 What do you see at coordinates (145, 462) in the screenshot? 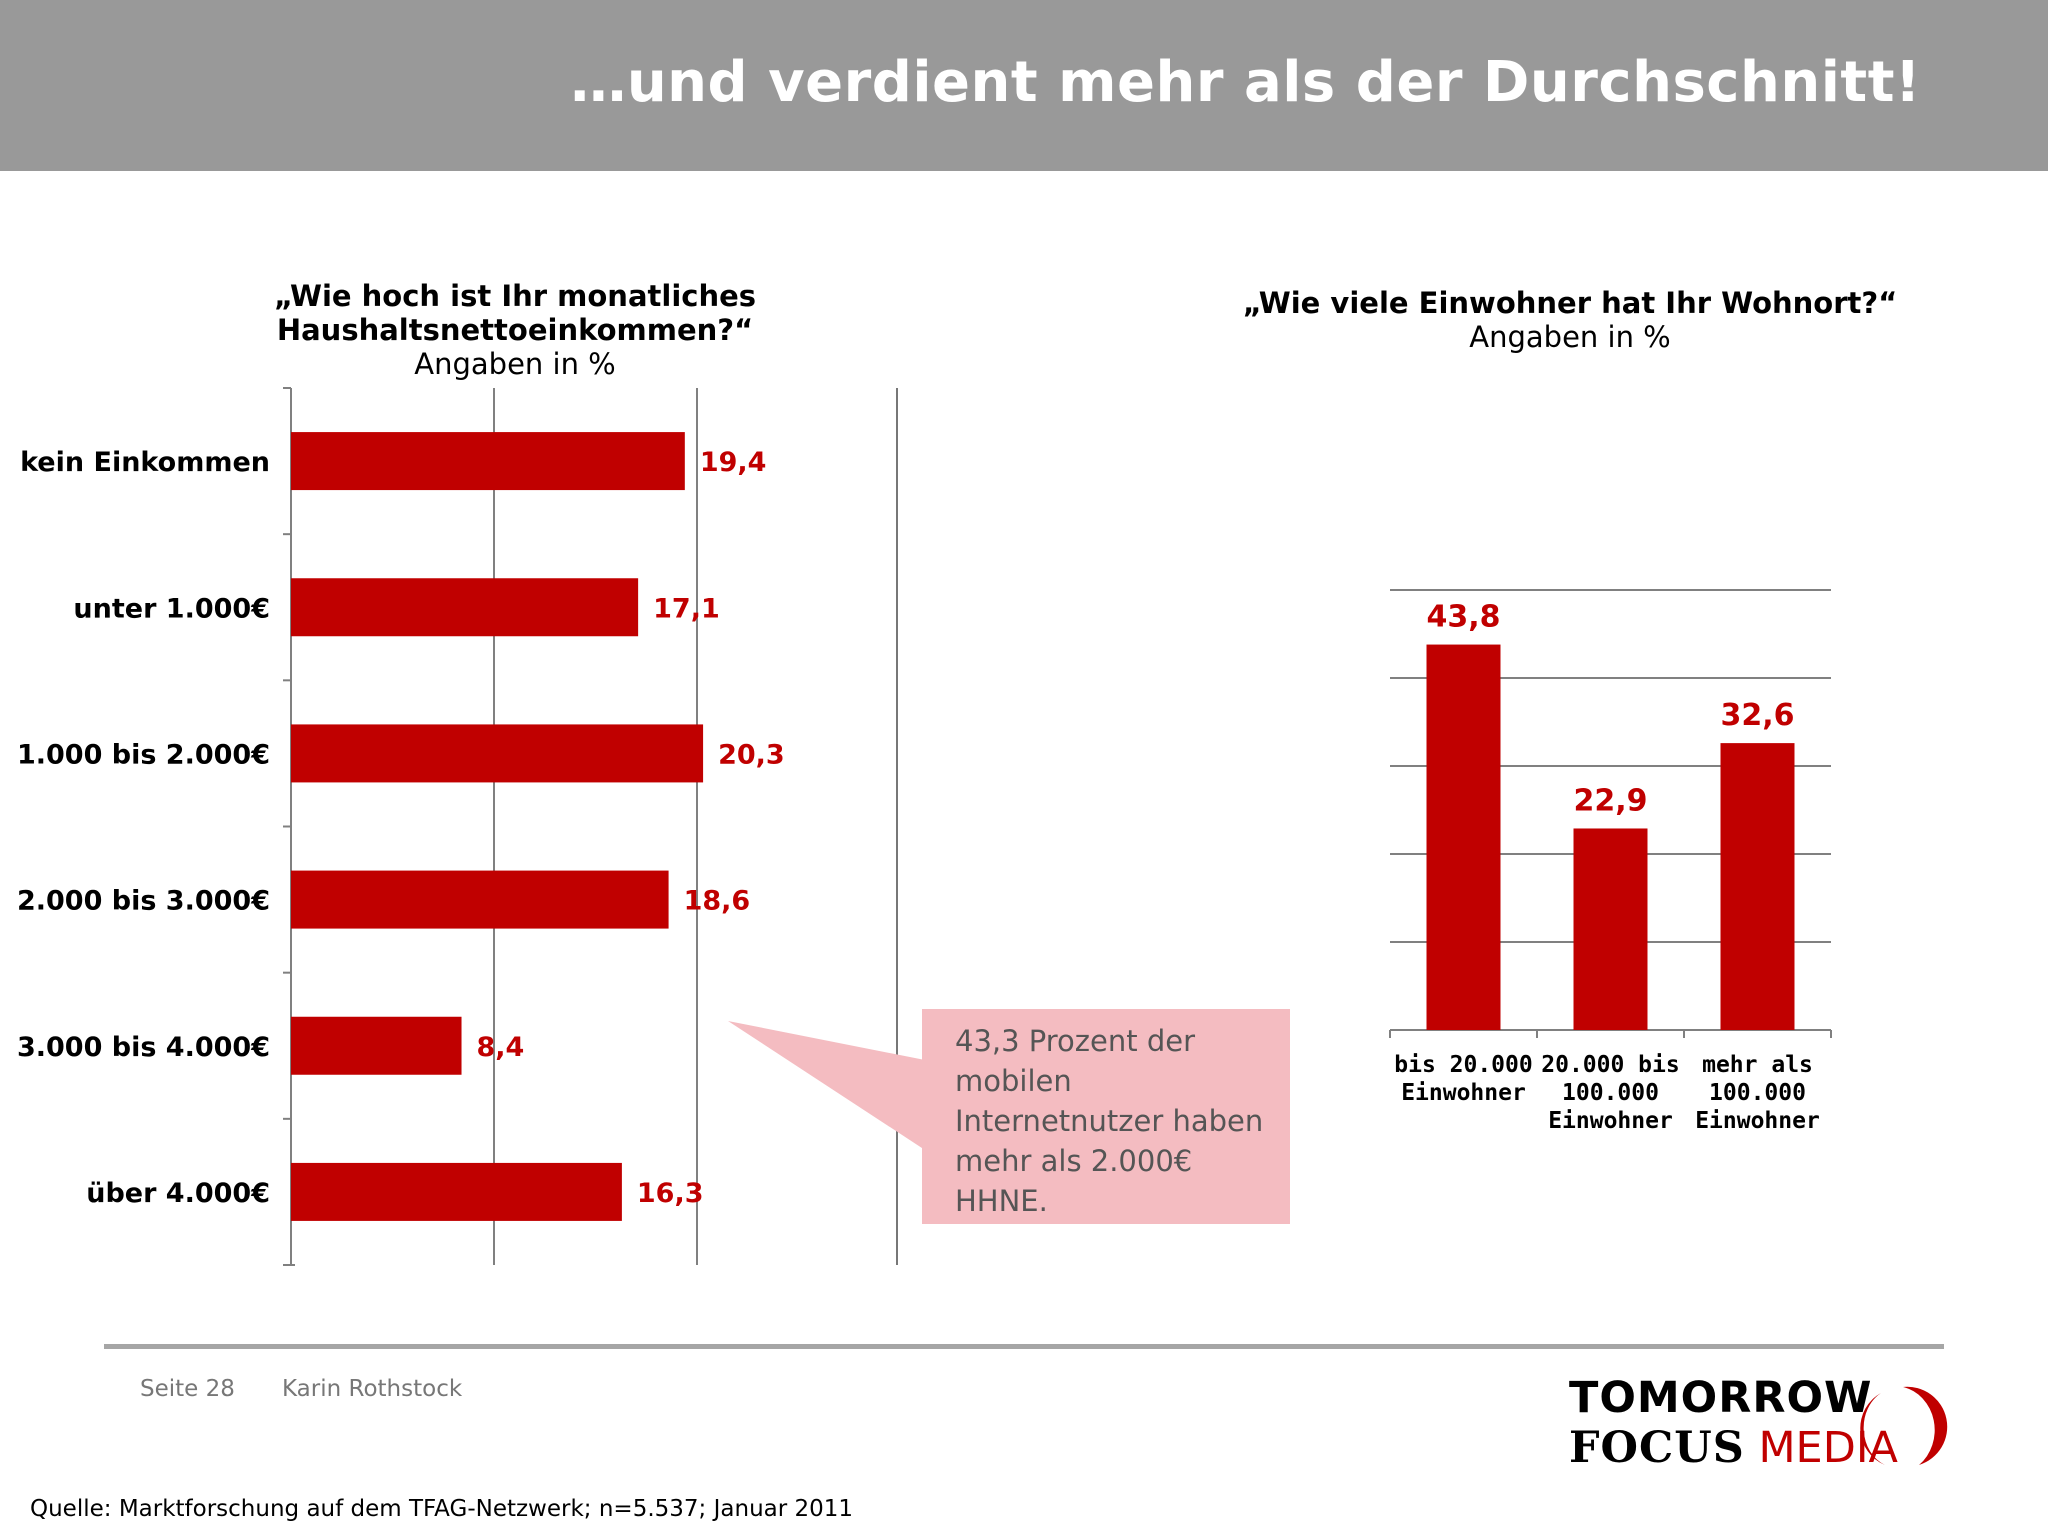
I see `income-category-label: kein Einkommen` at bounding box center [145, 462].